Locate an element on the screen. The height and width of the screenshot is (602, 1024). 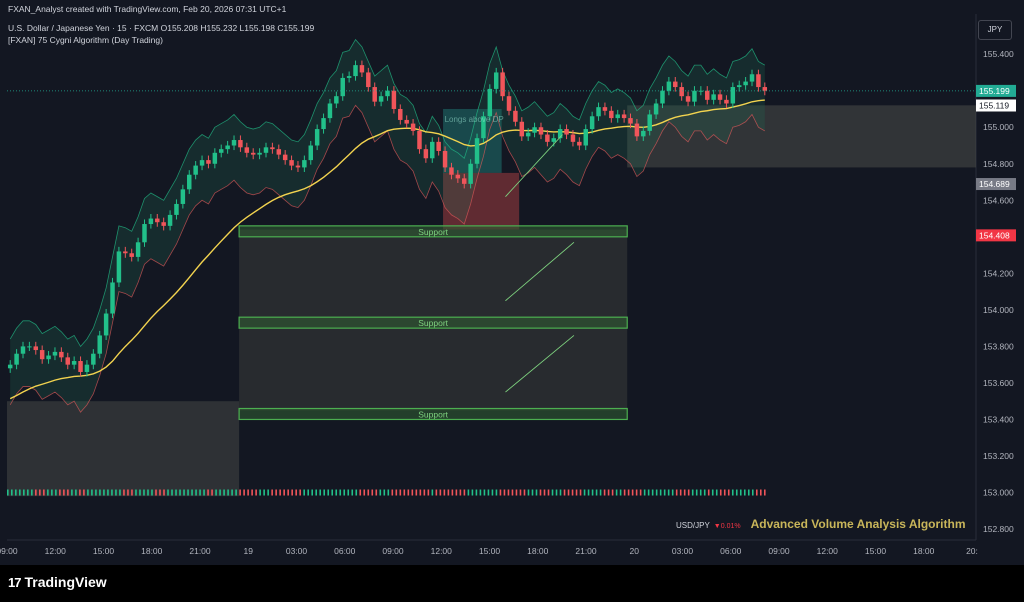
tradingview-logo: 17 TradingView is located at coordinates (57, 582).